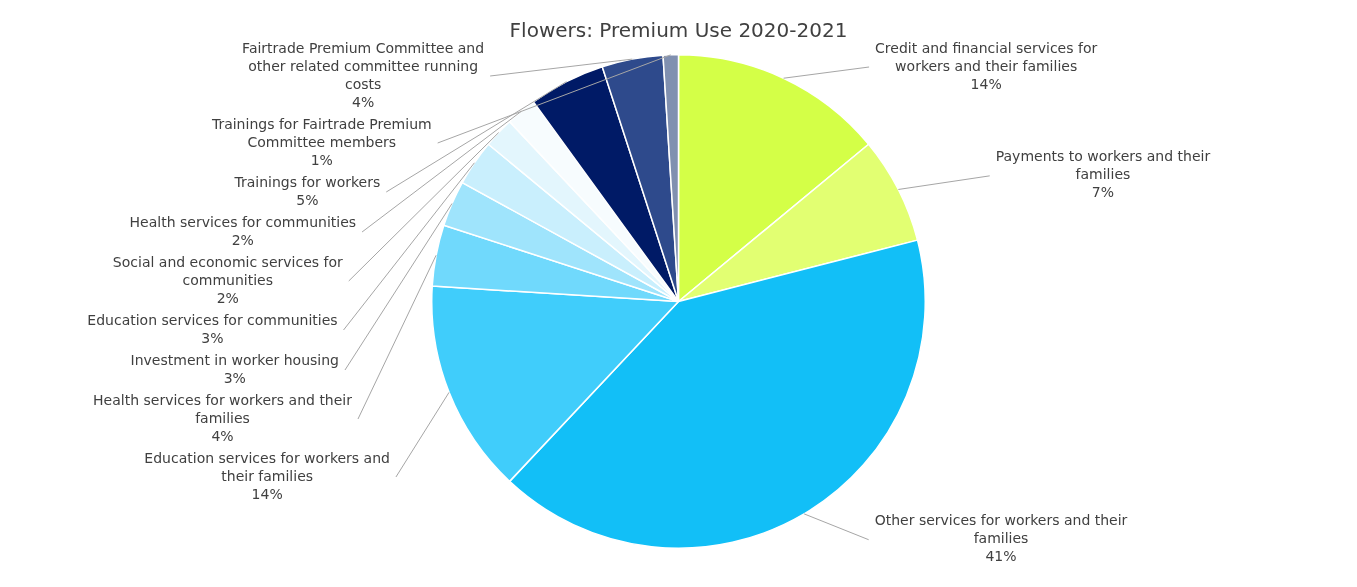 The image size is (1357, 587). I want to click on slice-label: Fairtrade Premium Committee and other related committee running costs, so click(363, 65).